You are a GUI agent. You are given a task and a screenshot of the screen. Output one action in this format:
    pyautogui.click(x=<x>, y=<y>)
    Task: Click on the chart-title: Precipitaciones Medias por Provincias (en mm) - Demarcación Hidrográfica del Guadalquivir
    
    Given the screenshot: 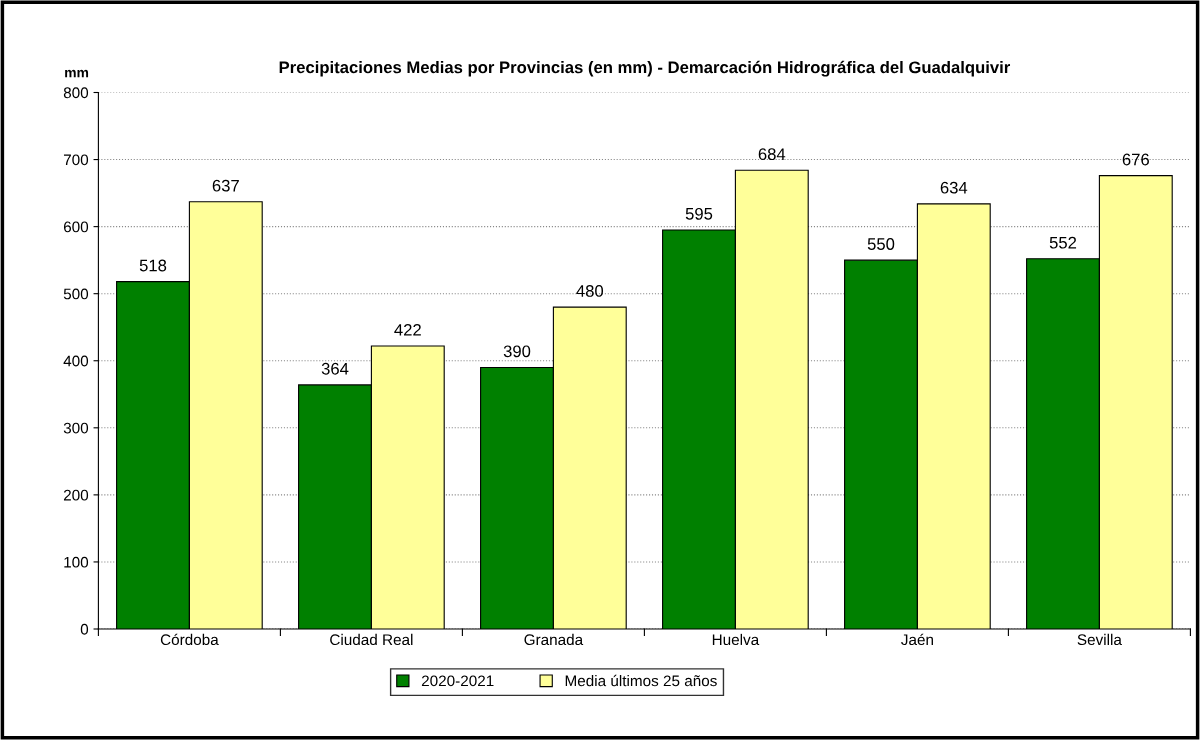 What is the action you would take?
    pyautogui.click(x=645, y=68)
    